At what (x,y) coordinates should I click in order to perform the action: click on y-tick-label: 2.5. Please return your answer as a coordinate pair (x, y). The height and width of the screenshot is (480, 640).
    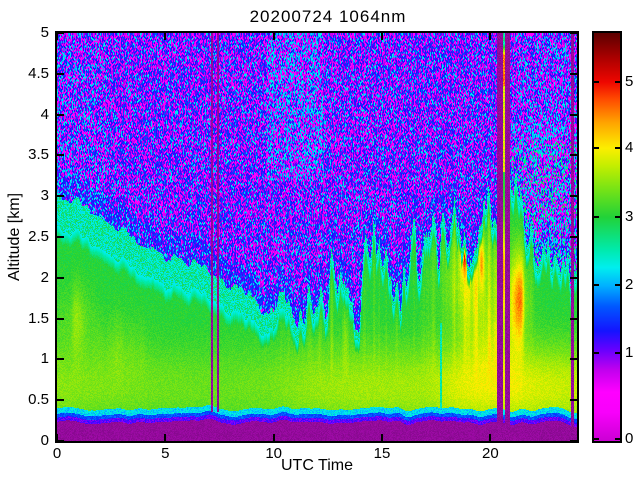
    Looking at the image, I should click on (38, 236).